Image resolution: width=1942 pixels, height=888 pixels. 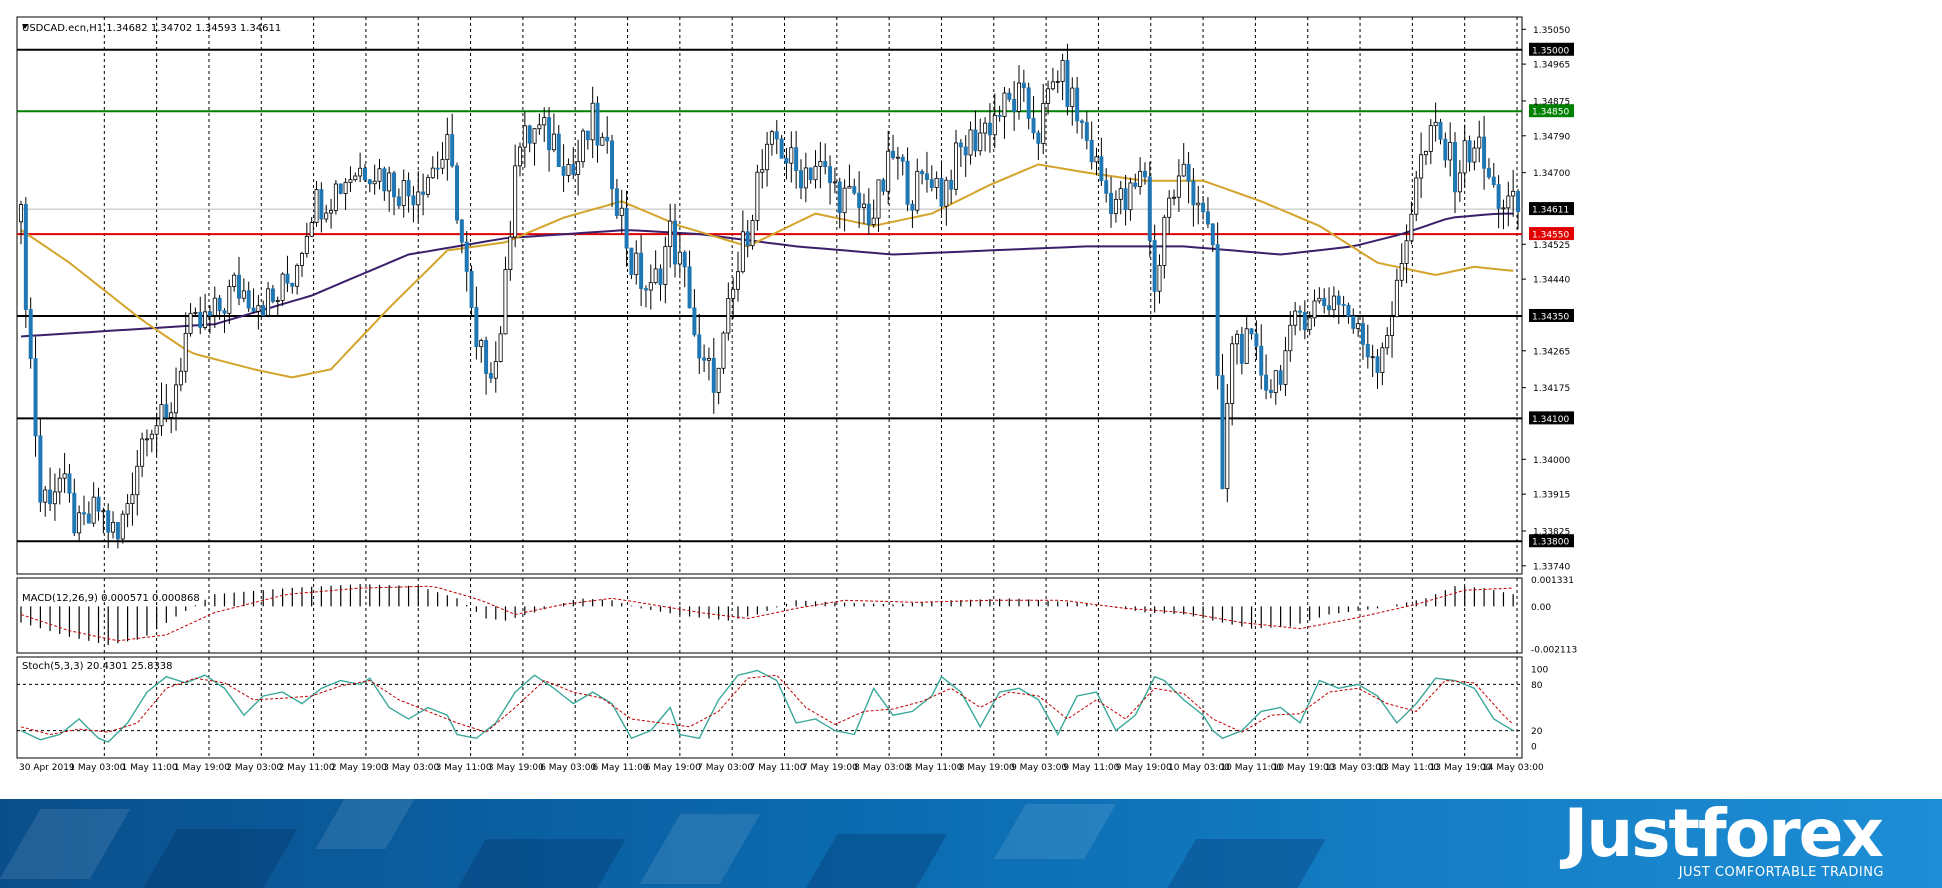 What do you see at coordinates (25, 26) in the screenshot?
I see `collapse-arrow-icon` at bounding box center [25, 26].